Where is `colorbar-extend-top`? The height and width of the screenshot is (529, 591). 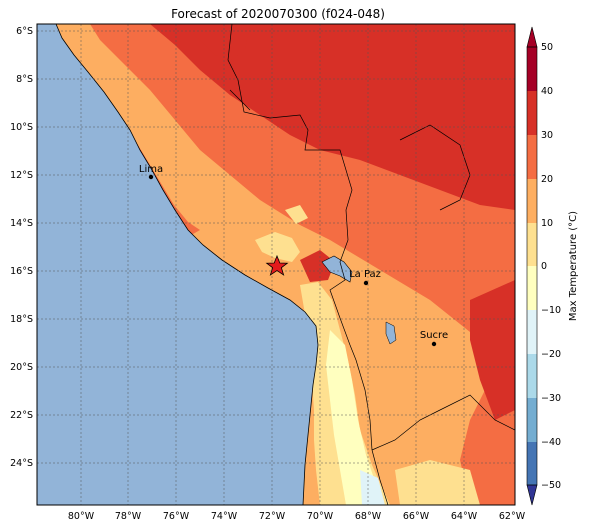
colorbar-extend-top is located at coordinates (532, 37).